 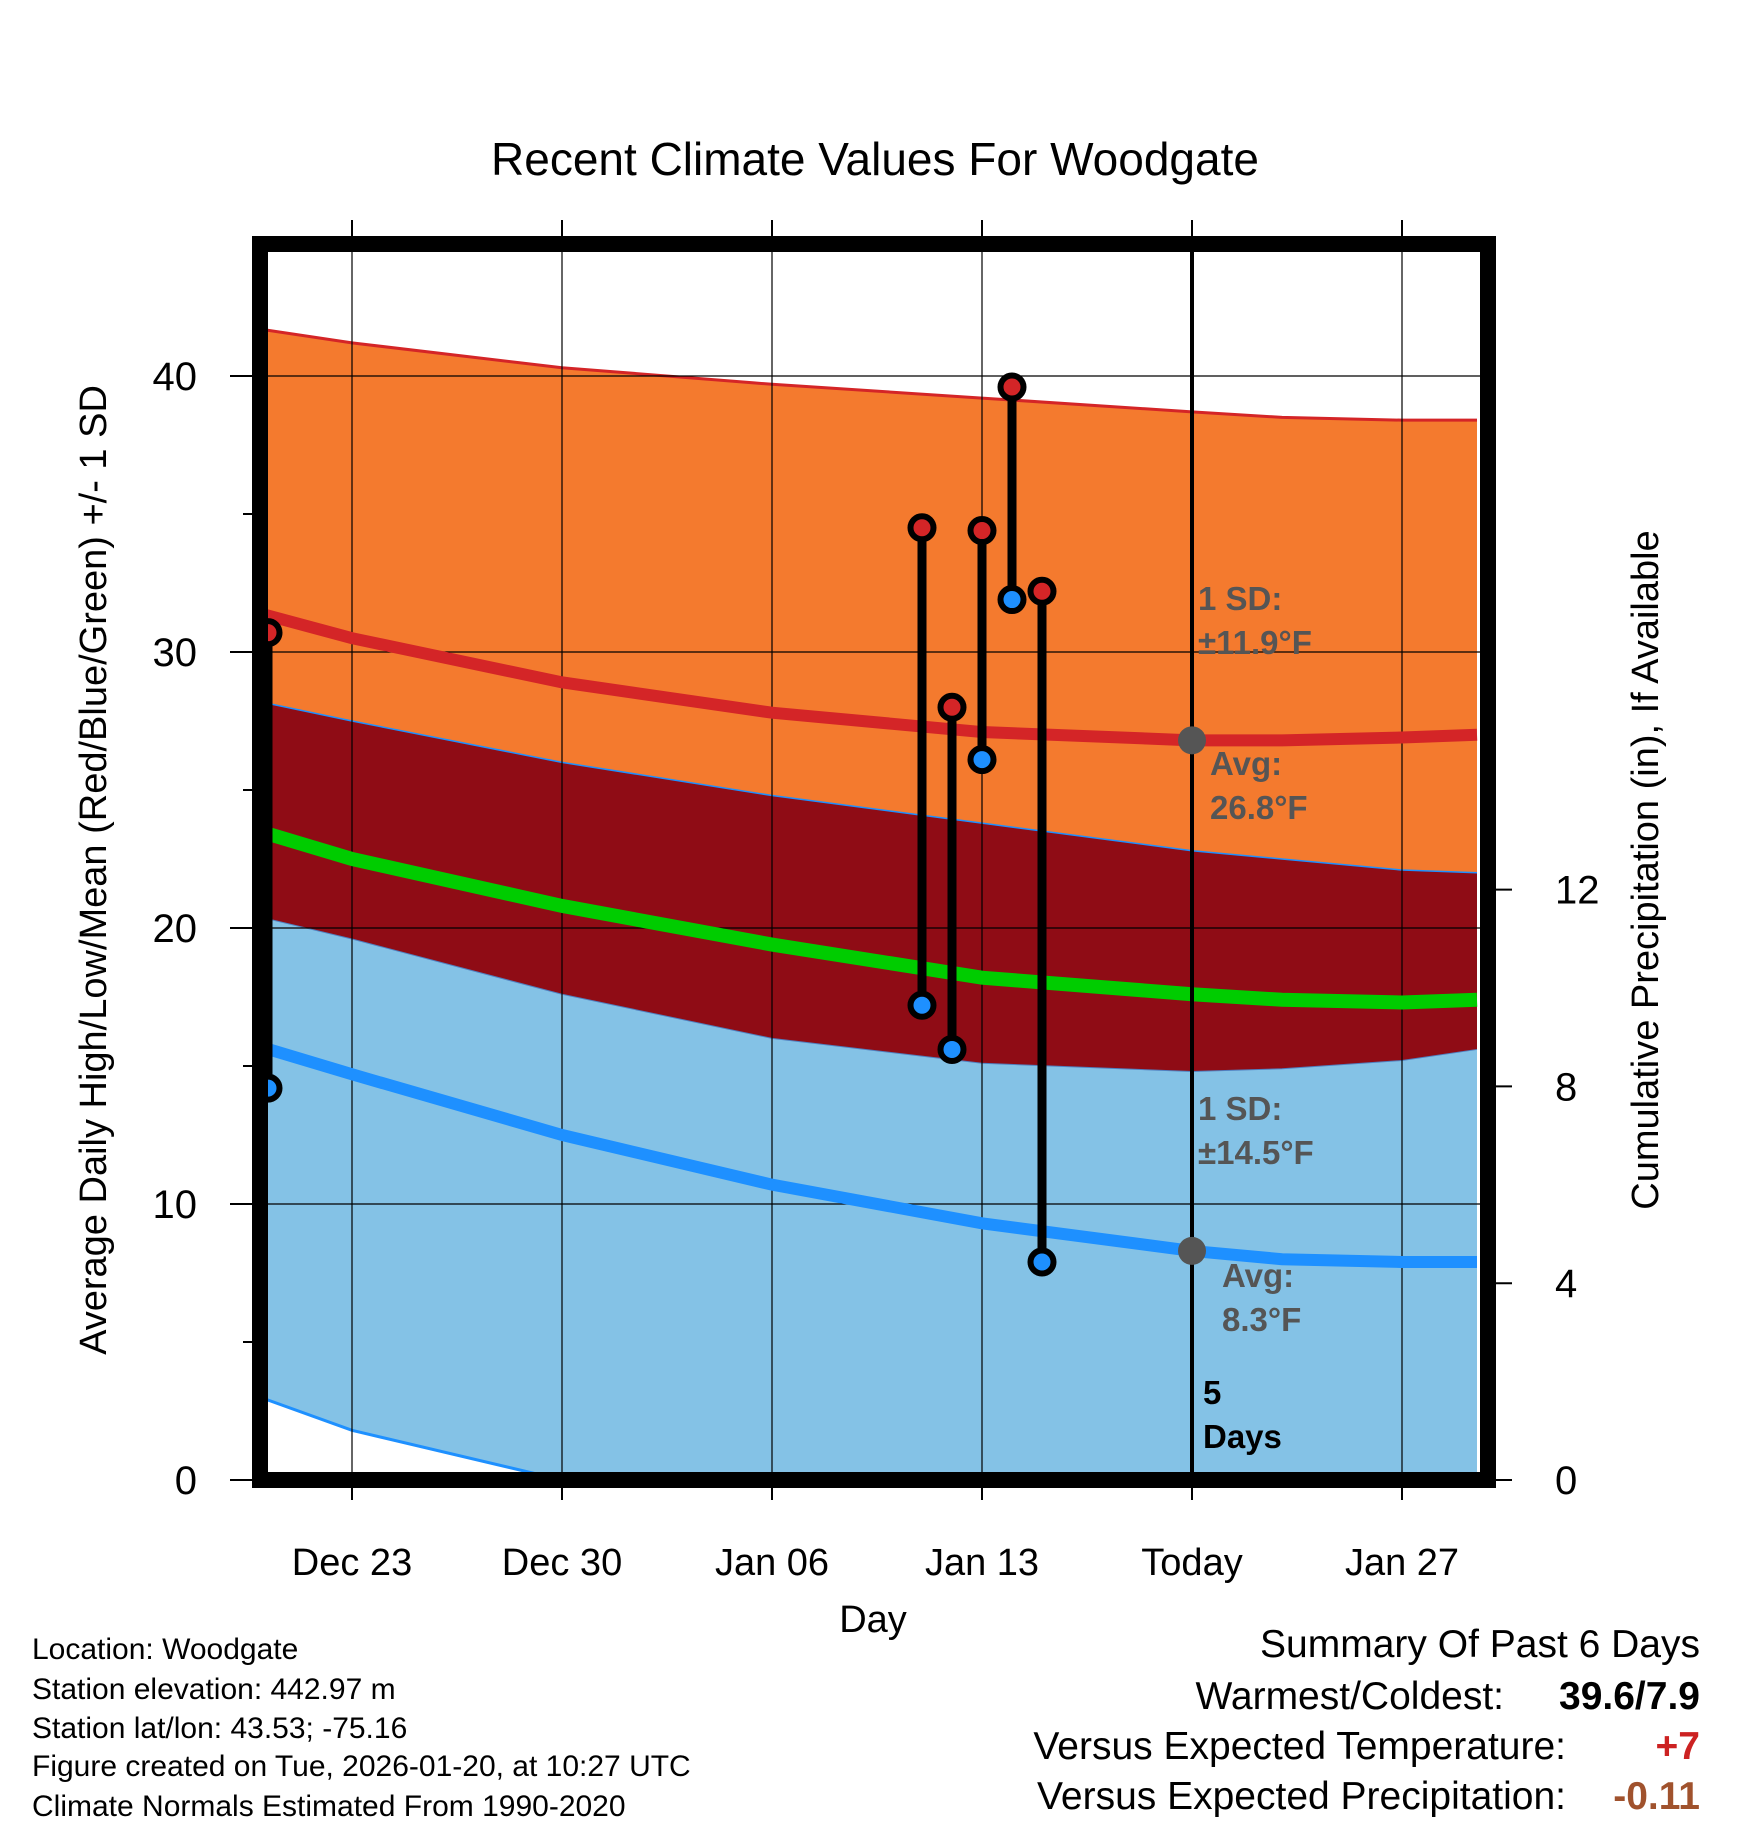 I want to click on x-tick-label: Dec 23, so click(x=352, y=1563).